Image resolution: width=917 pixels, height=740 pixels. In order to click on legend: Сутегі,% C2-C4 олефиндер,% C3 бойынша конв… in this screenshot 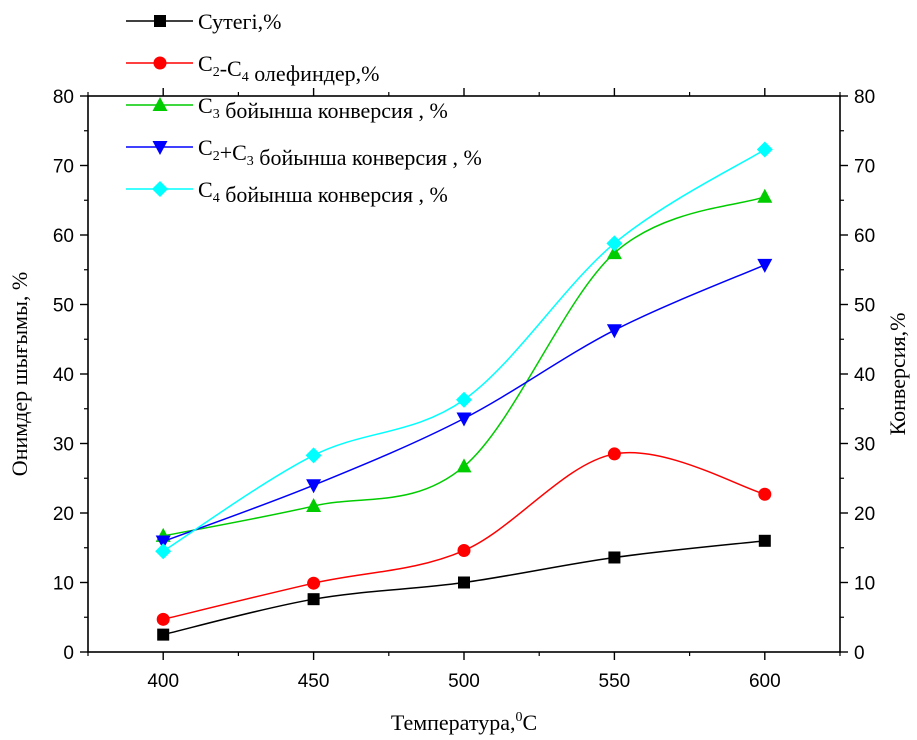, I will do `click(304, 108)`.